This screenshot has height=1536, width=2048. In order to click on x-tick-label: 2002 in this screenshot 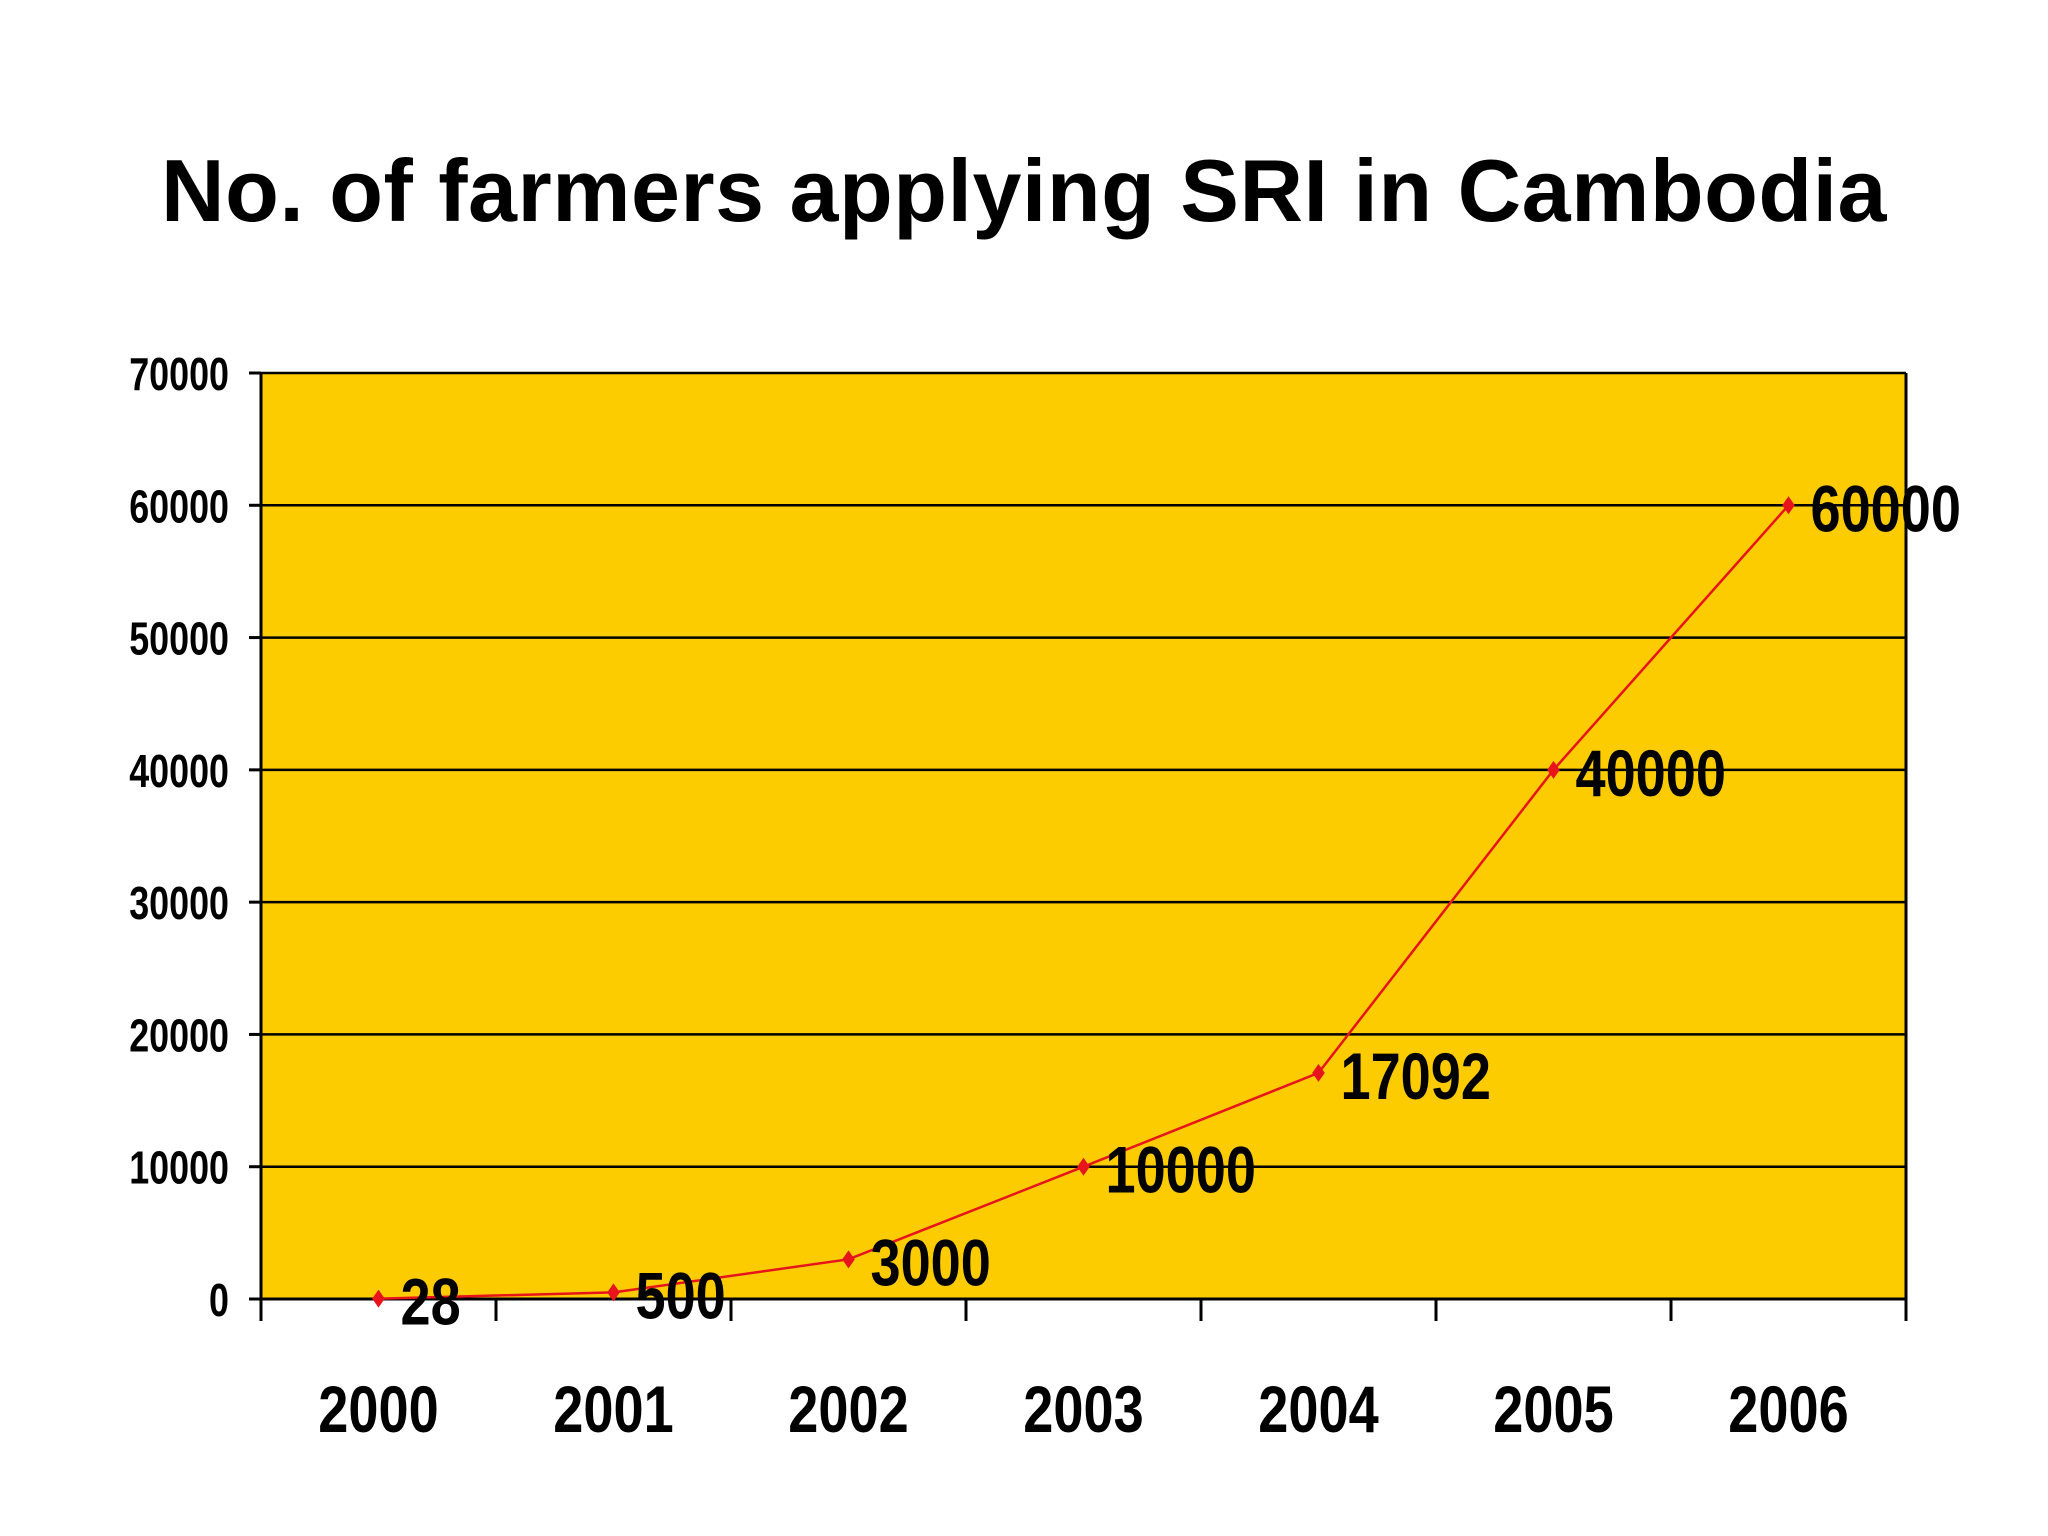, I will do `click(848, 1409)`.